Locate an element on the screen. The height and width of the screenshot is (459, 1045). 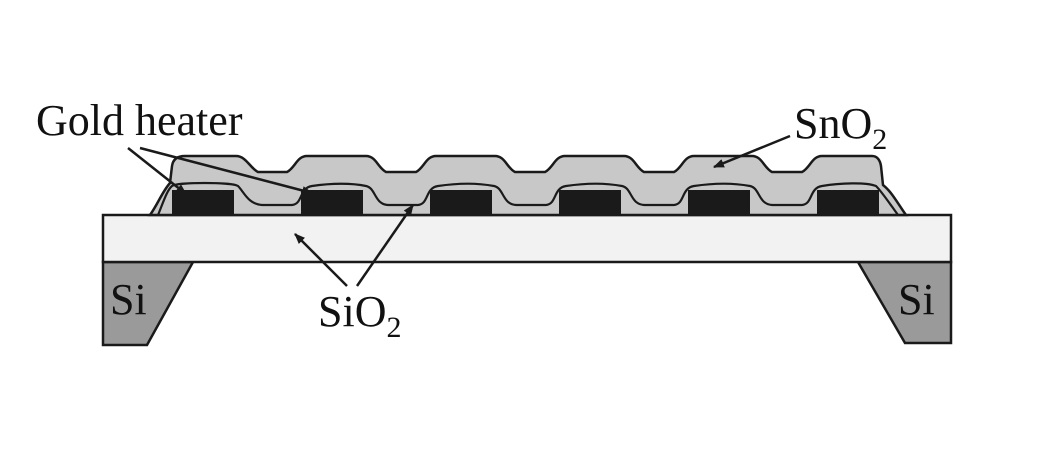
sno2-film is located at coordinates (528, 185).